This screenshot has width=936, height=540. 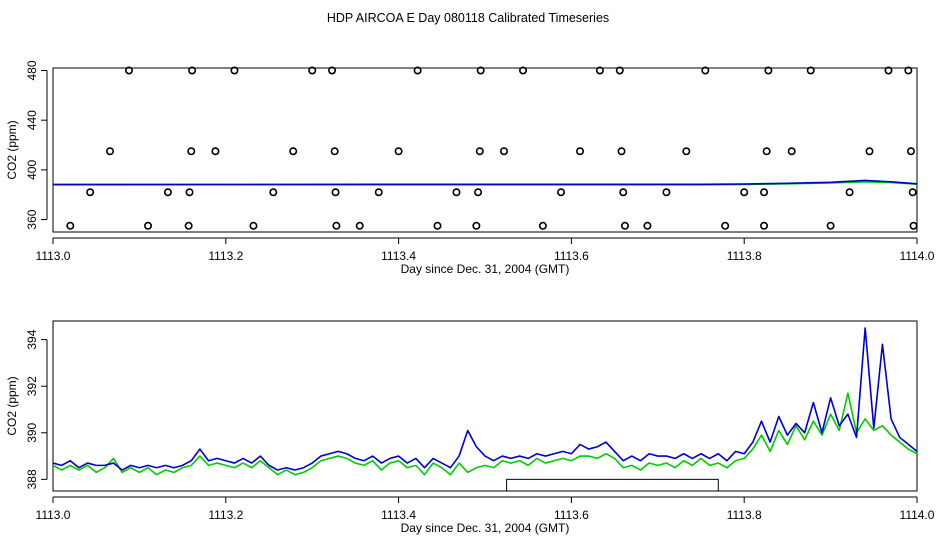 What do you see at coordinates (12, 149) in the screenshot?
I see `top-y-axis-label: CO2 (ppm)` at bounding box center [12, 149].